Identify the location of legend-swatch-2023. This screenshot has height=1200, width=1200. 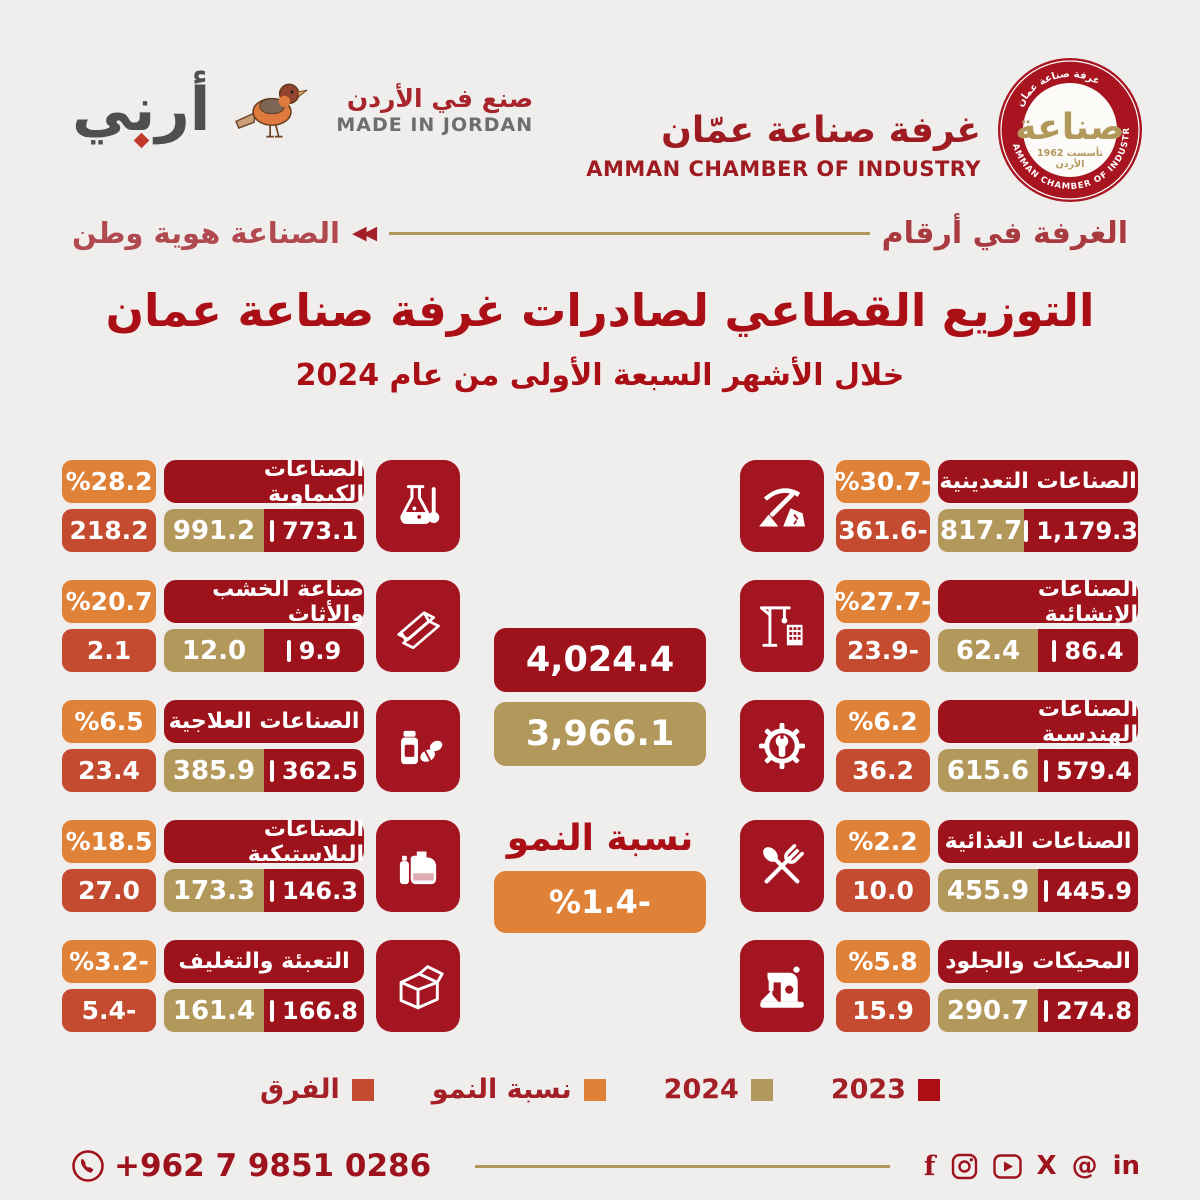
(928, 1089).